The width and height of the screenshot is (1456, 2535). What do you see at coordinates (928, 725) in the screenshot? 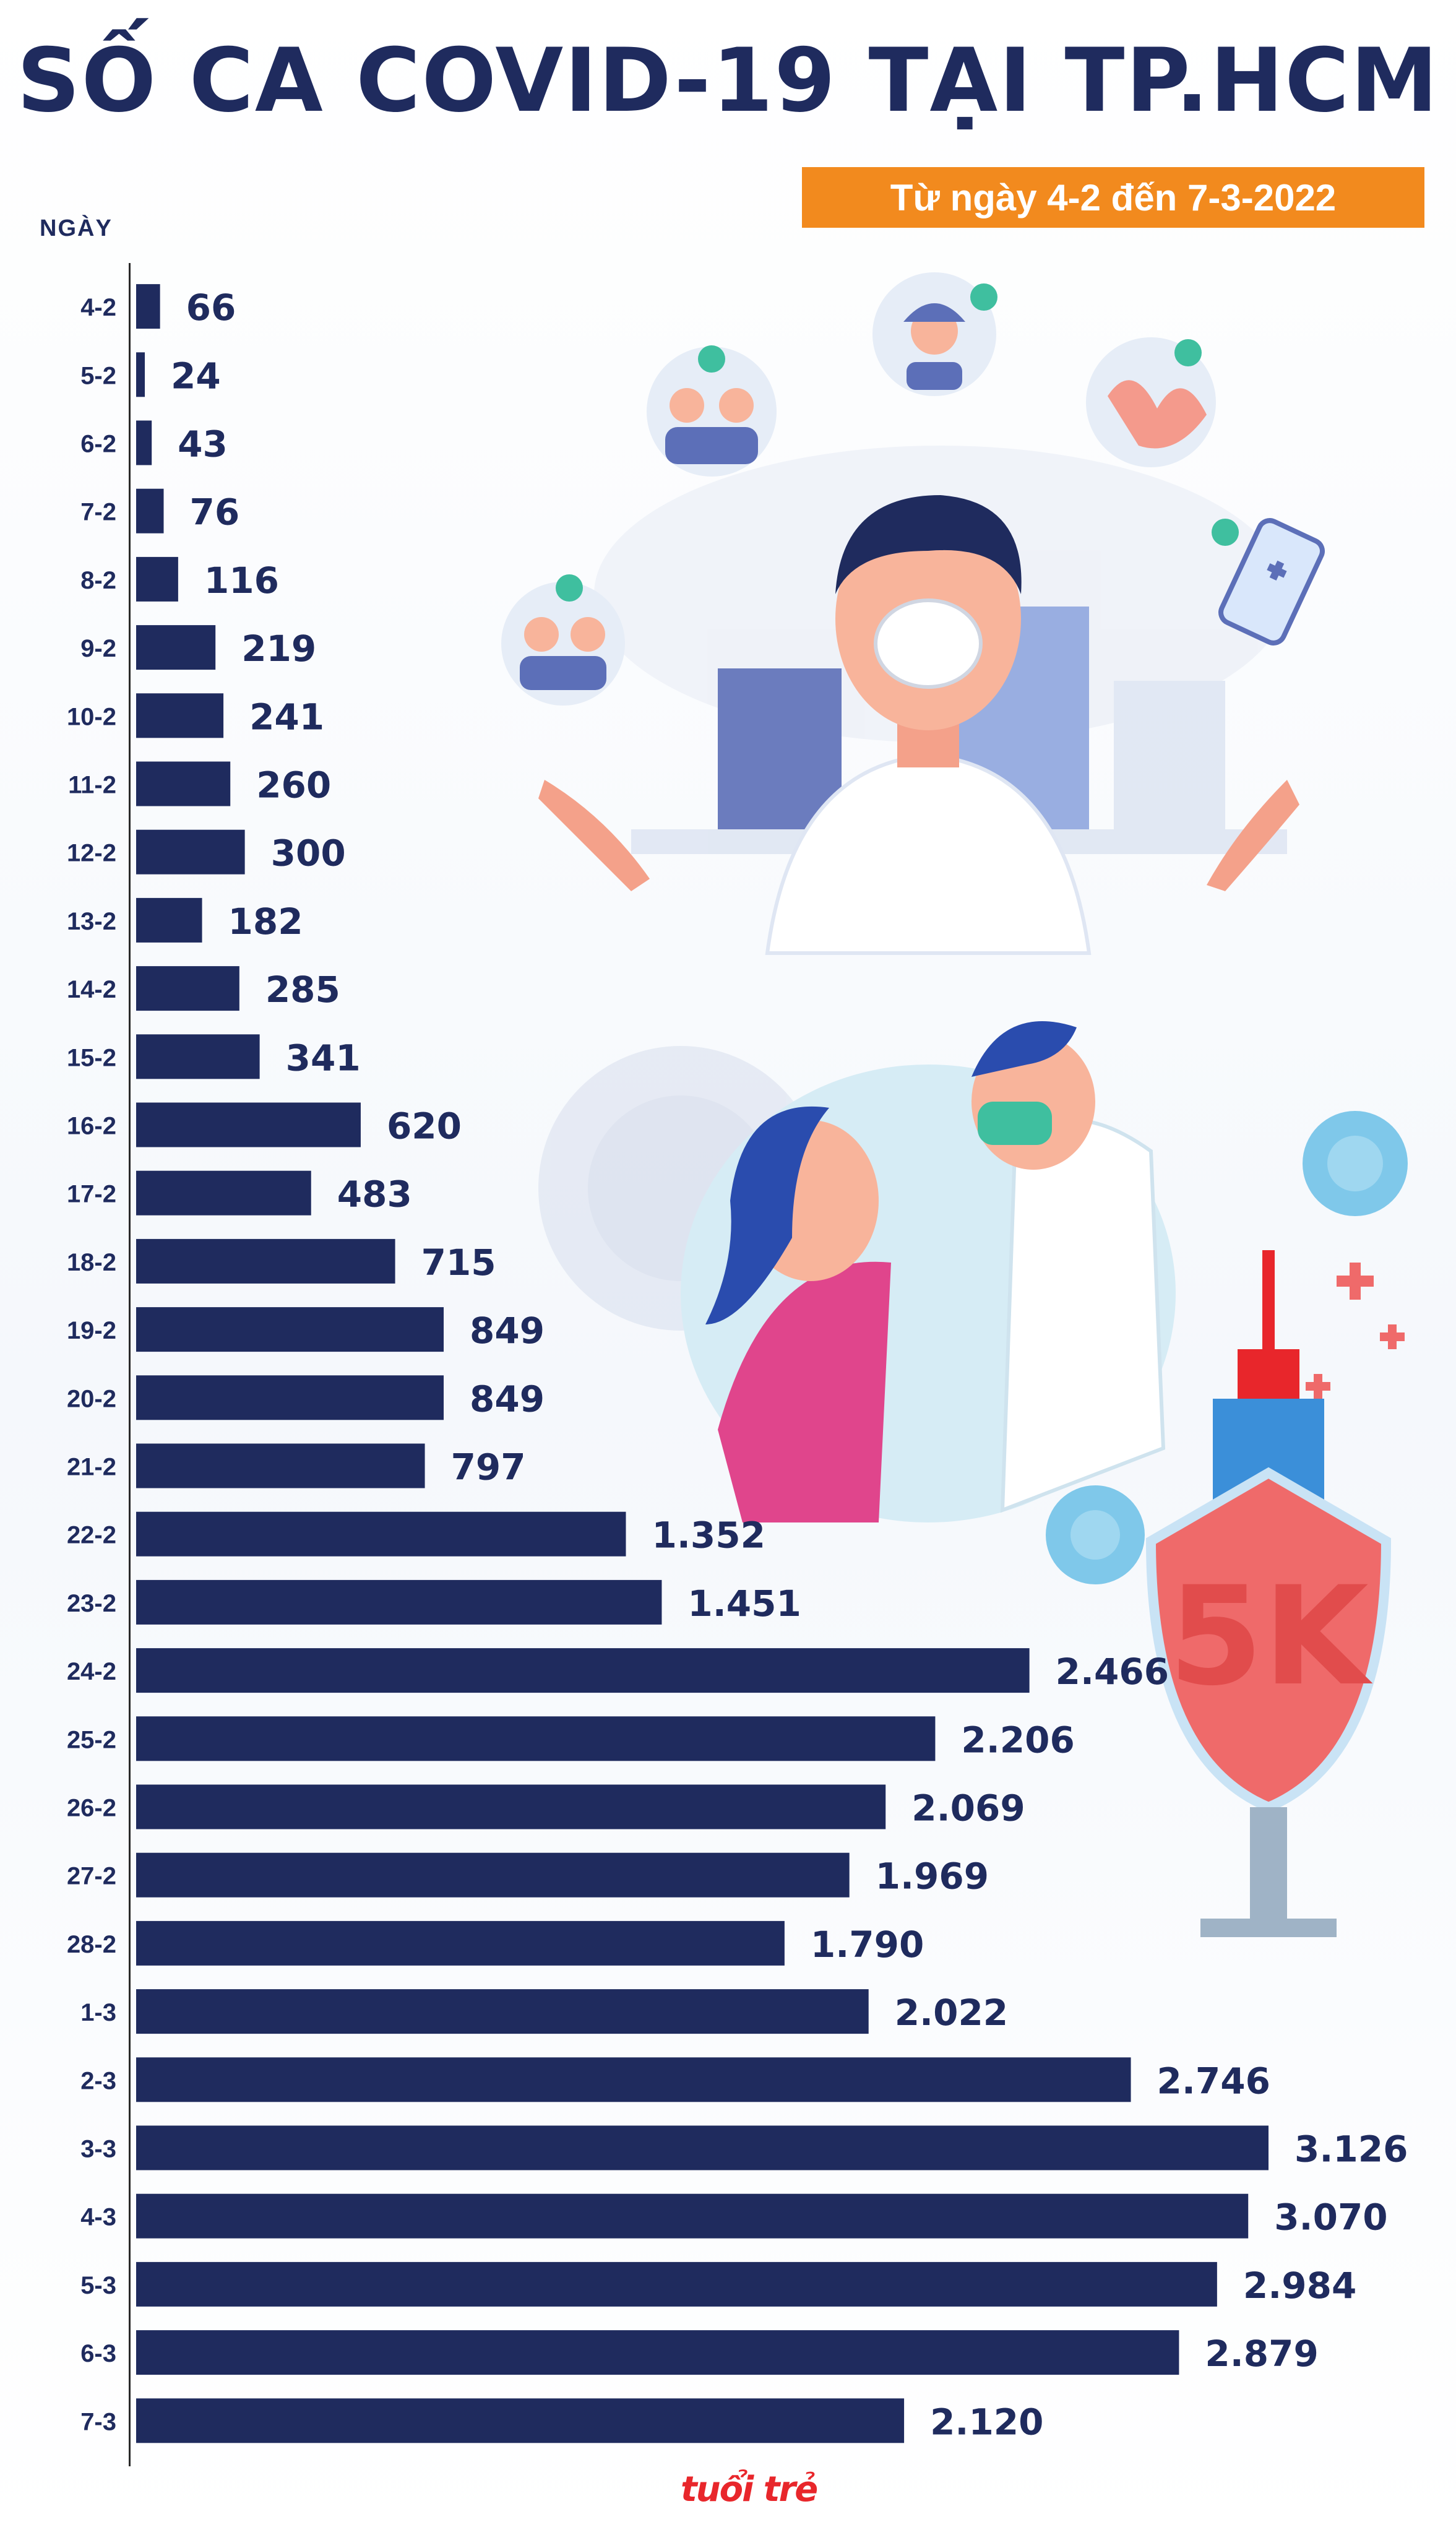
I see `doctor-icon` at bounding box center [928, 725].